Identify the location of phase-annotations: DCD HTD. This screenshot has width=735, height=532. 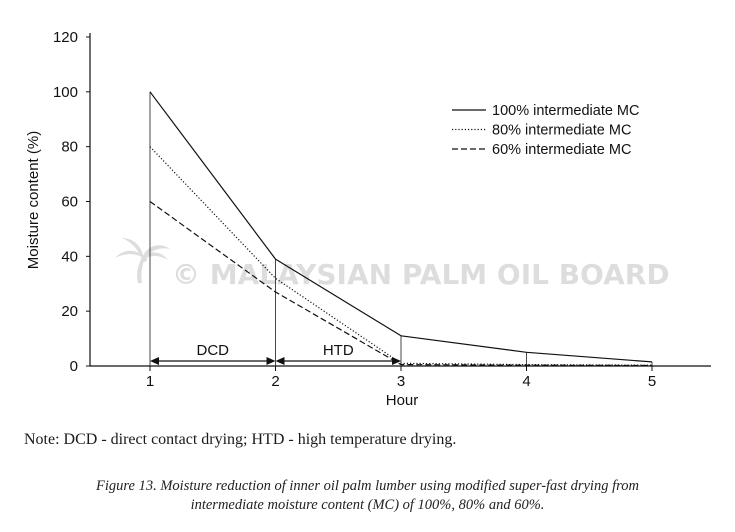
(275, 353).